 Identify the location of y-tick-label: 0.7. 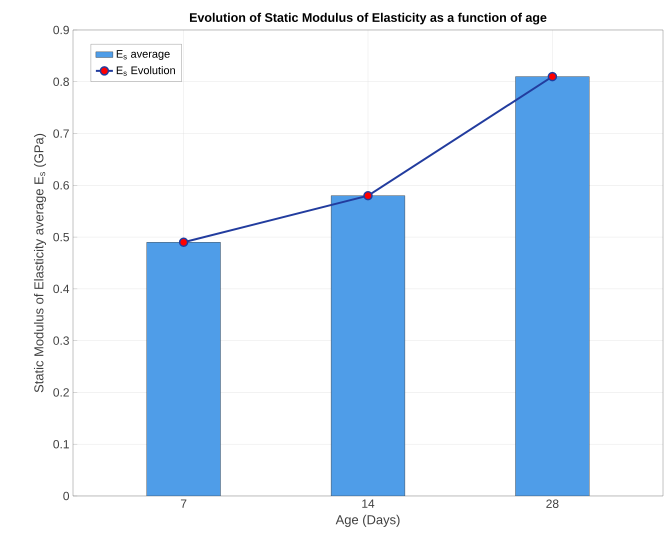
(61, 133).